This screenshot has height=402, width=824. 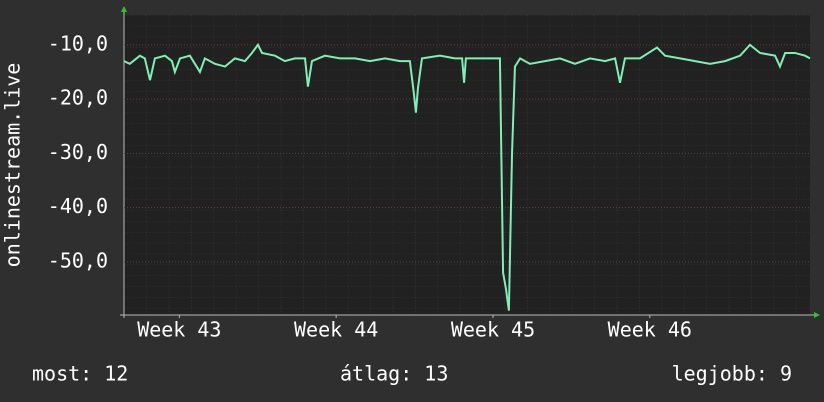 What do you see at coordinates (78, 152) in the screenshot?
I see `y-tick-label: -30,0` at bounding box center [78, 152].